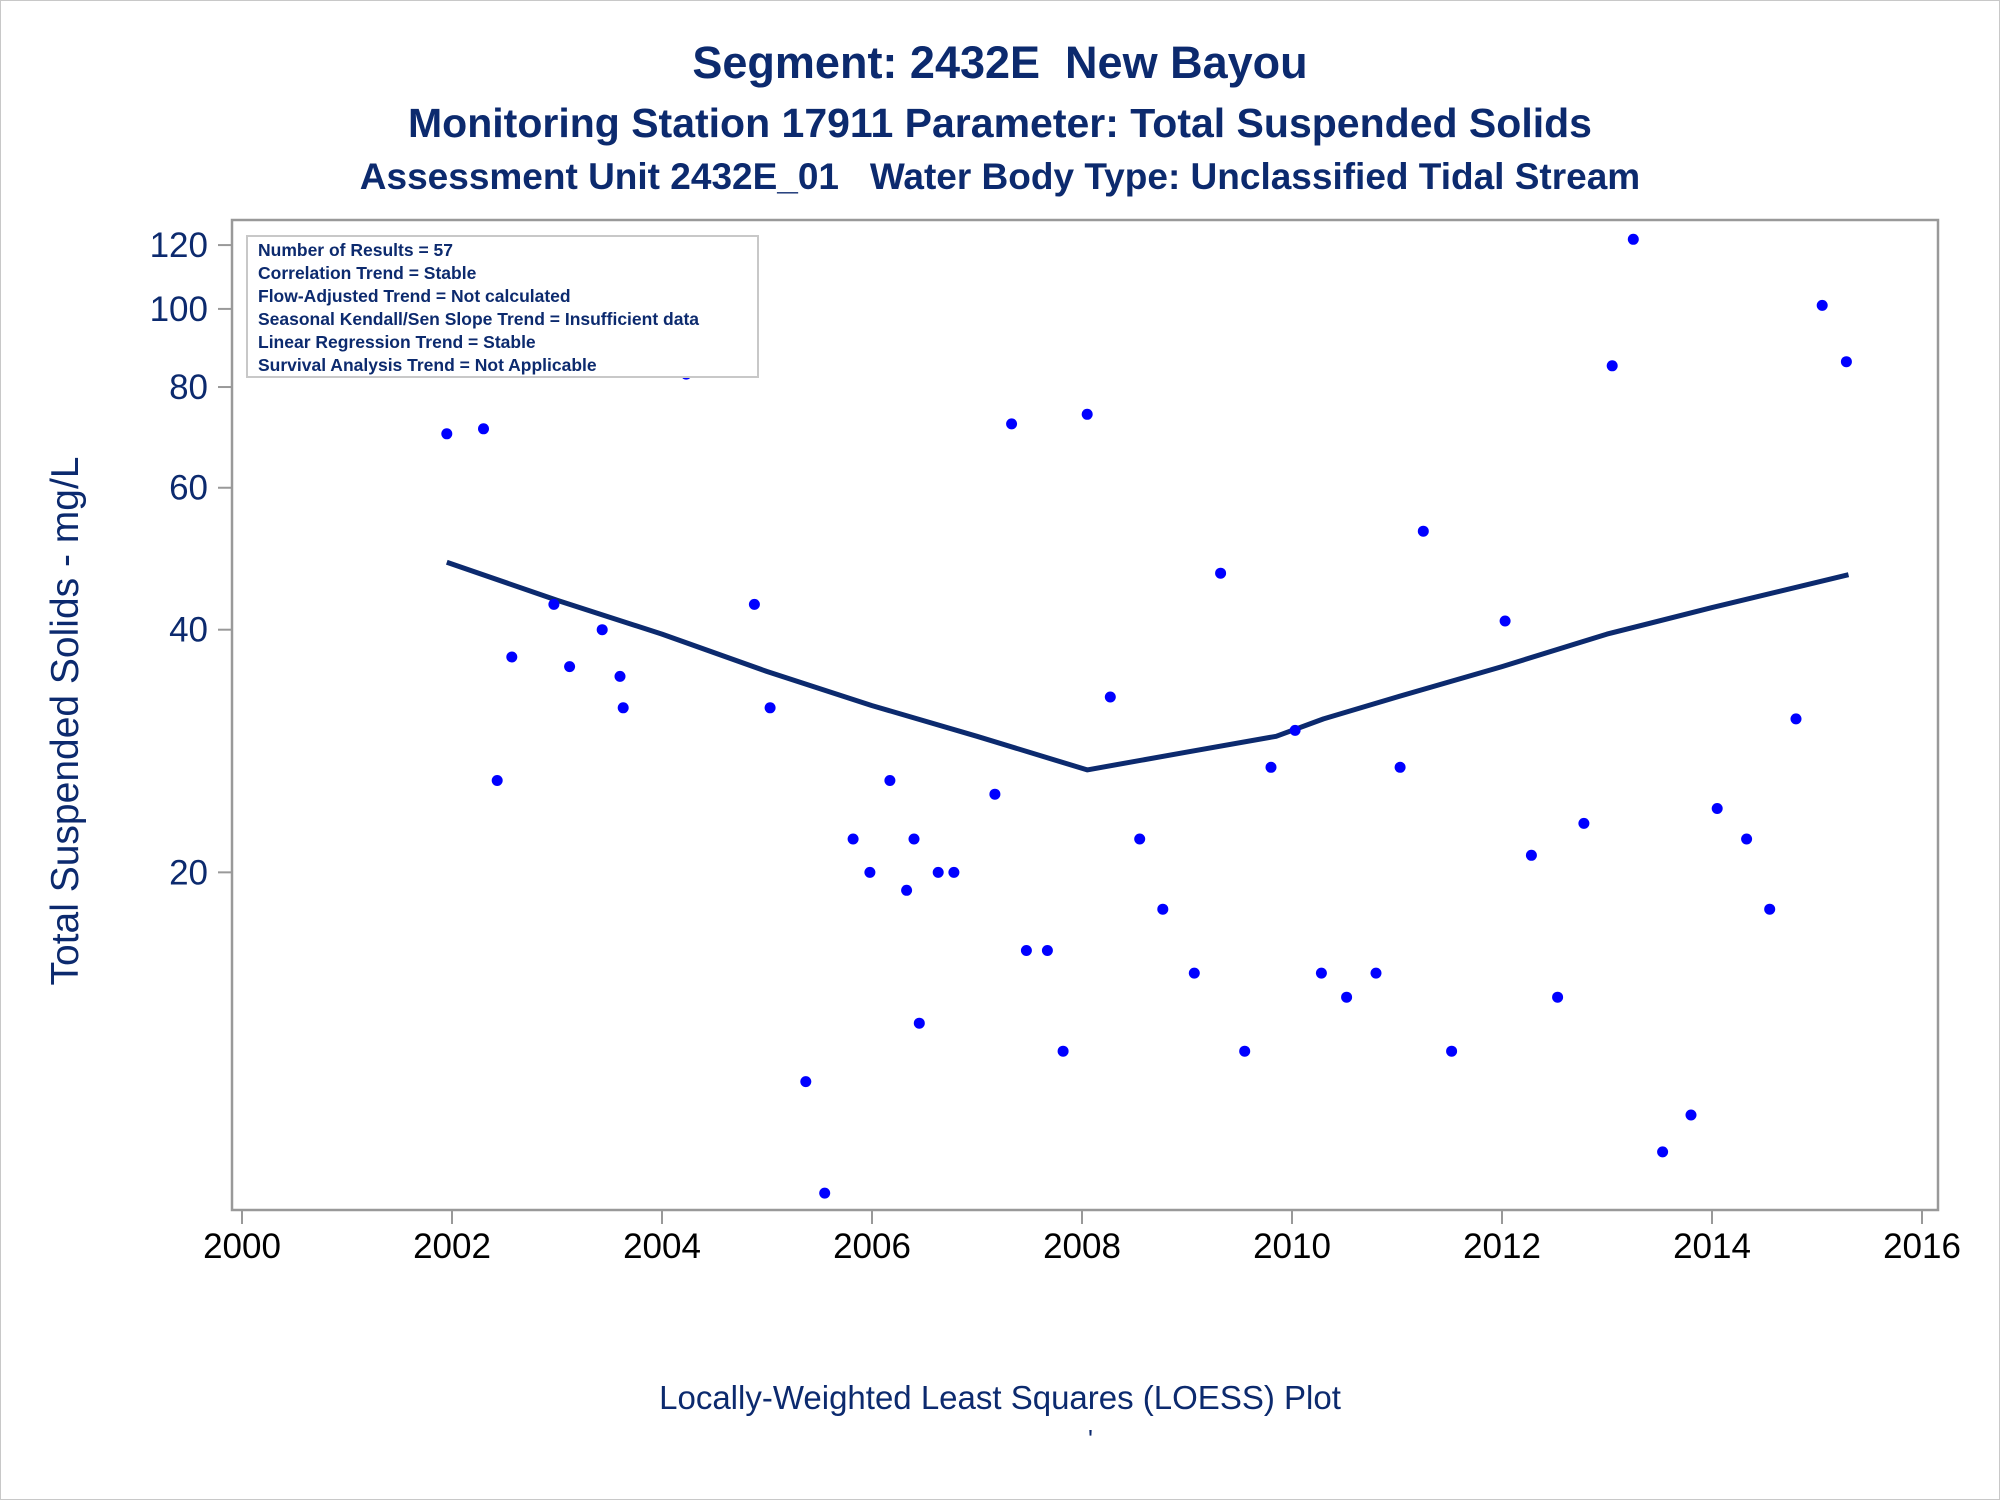  I want to click on x-tick-label: 2010, so click(1292, 1246).